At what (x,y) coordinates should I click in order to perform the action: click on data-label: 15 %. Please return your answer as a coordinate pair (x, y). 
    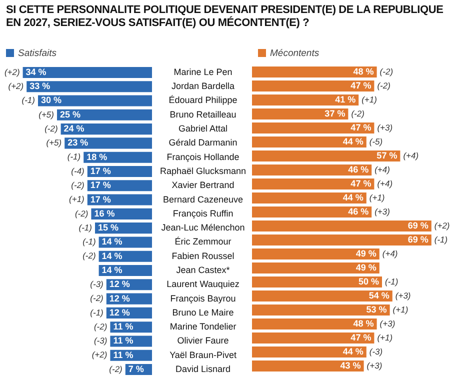
    Looking at the image, I should click on (108, 227).